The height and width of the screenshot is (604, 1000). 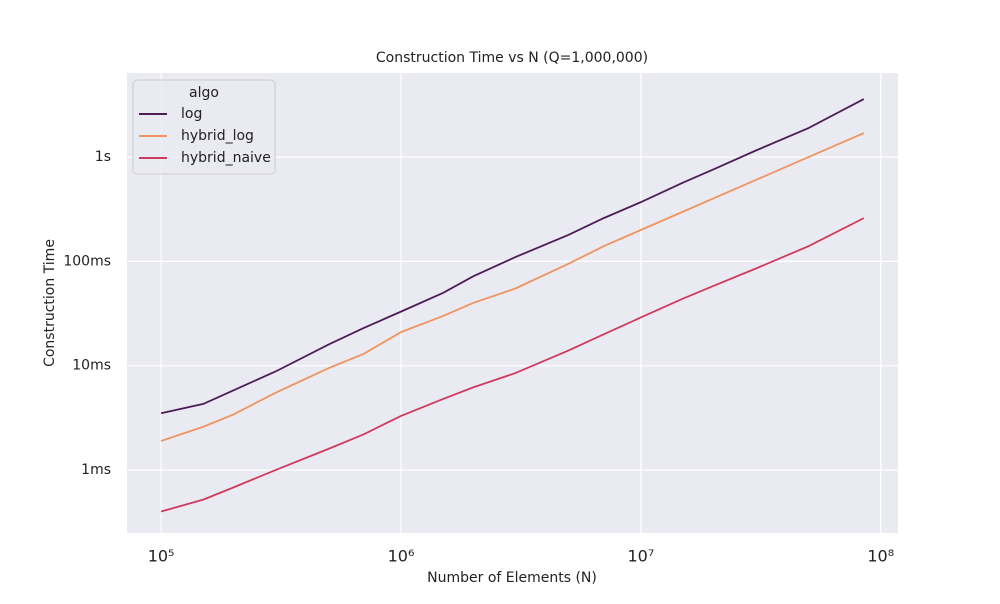 What do you see at coordinates (50, 303) in the screenshot?
I see `y-axis-label: Construction Time` at bounding box center [50, 303].